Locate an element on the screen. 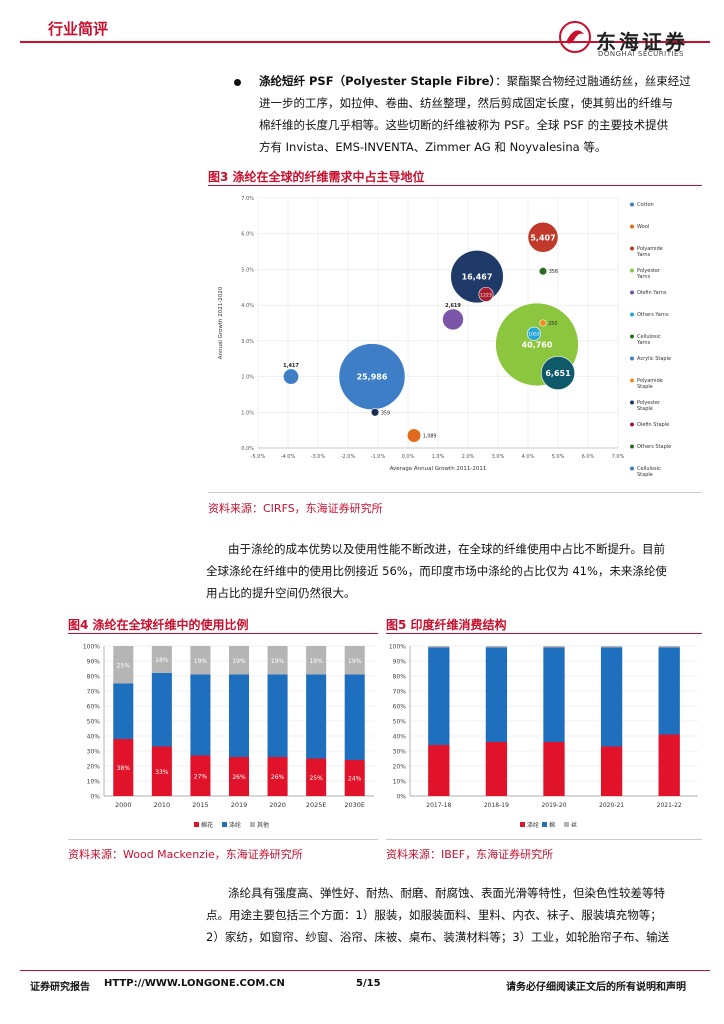 The image size is (724, 1024). footer-url: HTTP://WWW.LONGONE.COM.CN is located at coordinates (194, 983).